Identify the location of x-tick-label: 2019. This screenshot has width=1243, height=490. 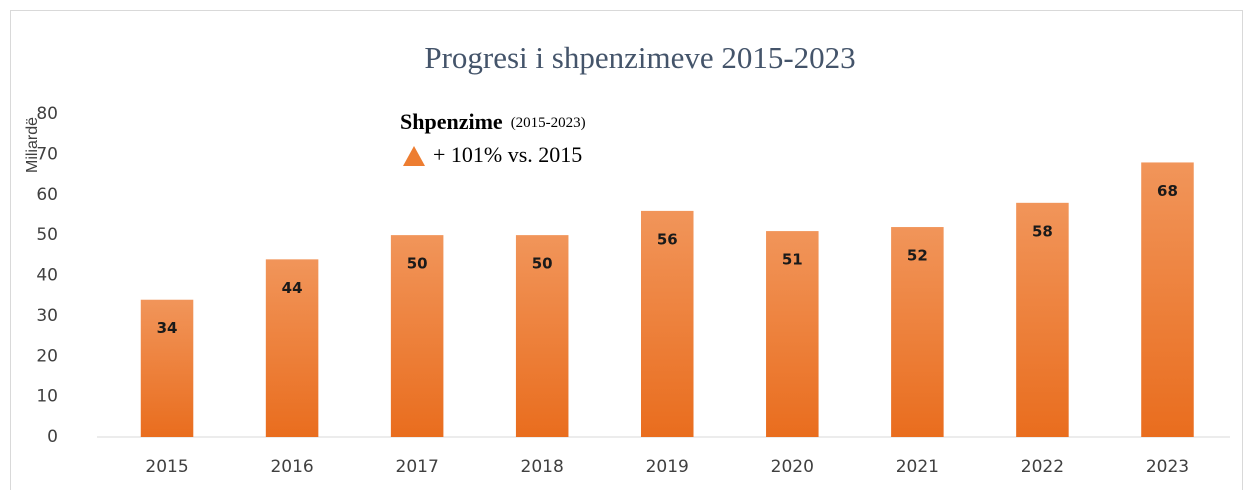
(667, 467).